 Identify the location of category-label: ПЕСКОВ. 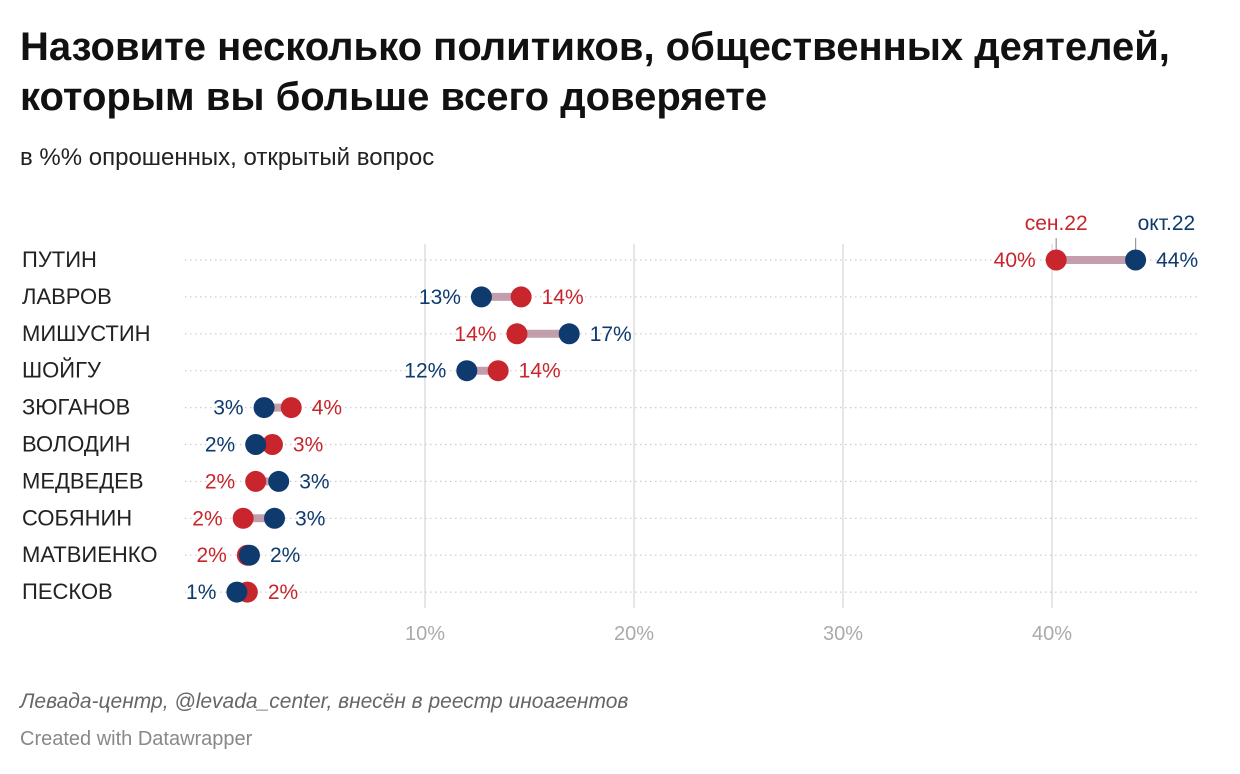
(67, 591).